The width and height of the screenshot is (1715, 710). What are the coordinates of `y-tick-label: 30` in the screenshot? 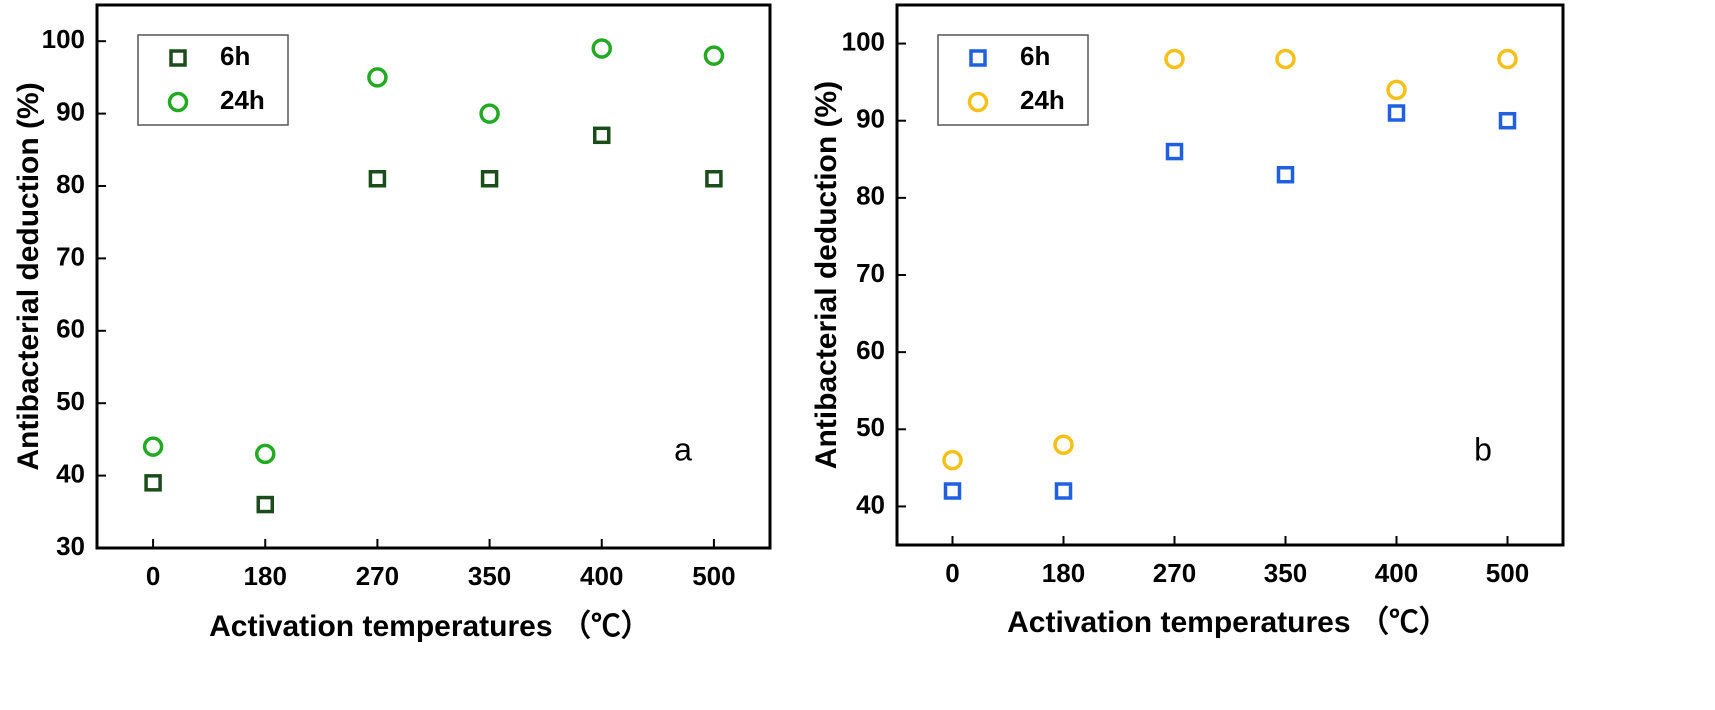 It's located at (70, 546).